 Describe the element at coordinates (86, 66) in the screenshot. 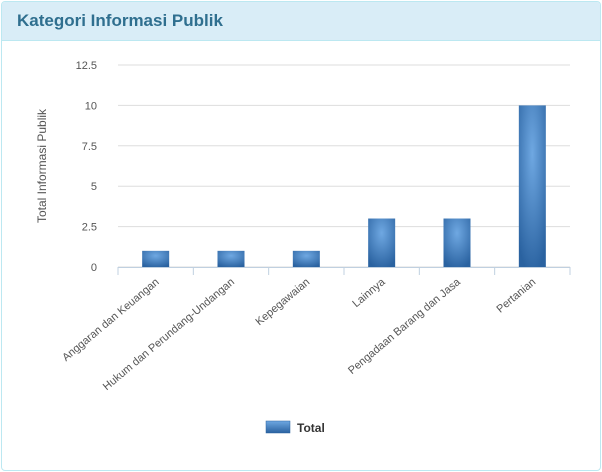

I see `y-tick-label: 12.5` at that location.